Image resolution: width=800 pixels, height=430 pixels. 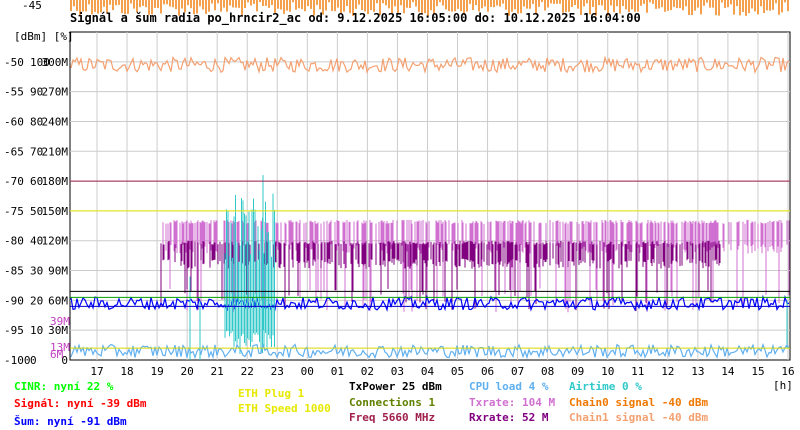 I want to click on y-rate-label: 180M, so click(x=55, y=181).